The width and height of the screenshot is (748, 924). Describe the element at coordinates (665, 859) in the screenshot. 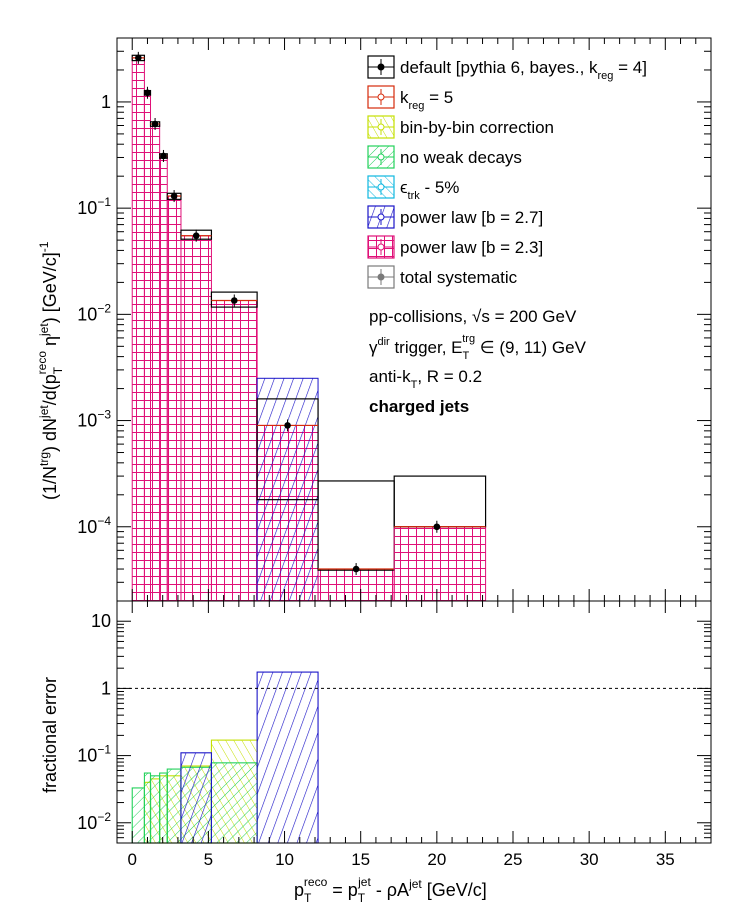

I see `x-tick-label-7: 35` at that location.